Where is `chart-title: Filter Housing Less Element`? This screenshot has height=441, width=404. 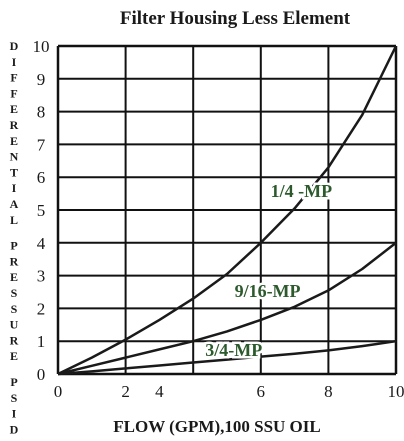
chart-title: Filter Housing Less Element is located at coordinates (235, 18).